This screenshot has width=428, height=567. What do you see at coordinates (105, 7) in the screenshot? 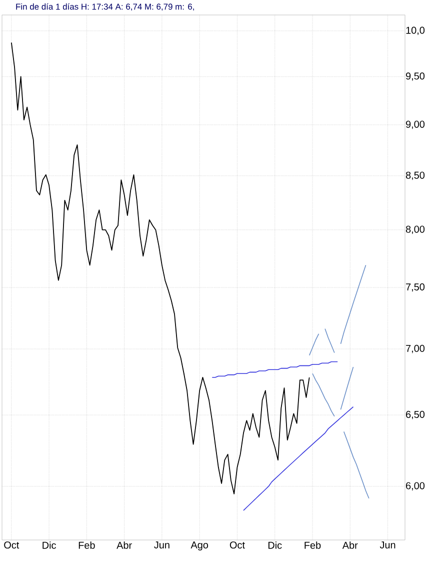
I see `chart-title: Fin de día 1 días H: 17:34 A: 6,74 M: 6,79 m: 6,` at bounding box center [105, 7].